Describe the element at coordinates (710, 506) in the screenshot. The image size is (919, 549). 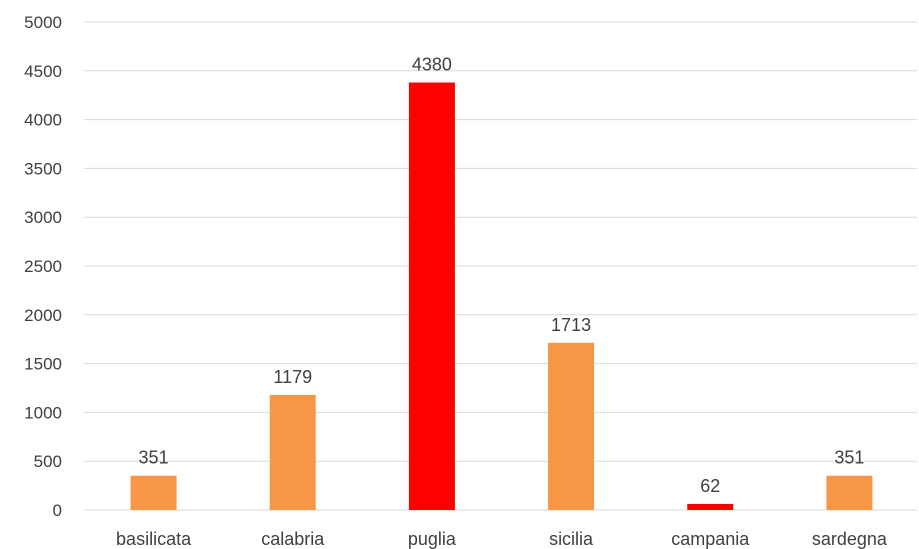
I see `bar-campania` at that location.